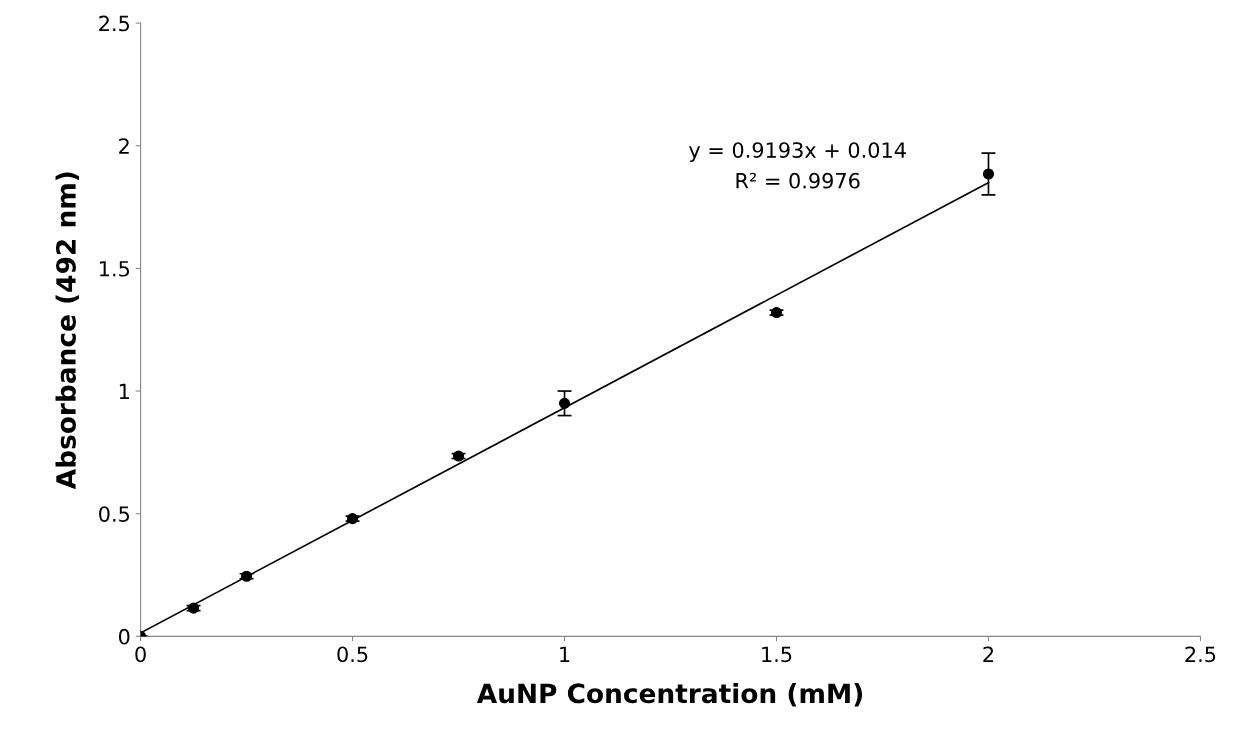 The image size is (1244, 746). What do you see at coordinates (352, 654) in the screenshot?
I see `x-tick-label: 0.5` at bounding box center [352, 654].